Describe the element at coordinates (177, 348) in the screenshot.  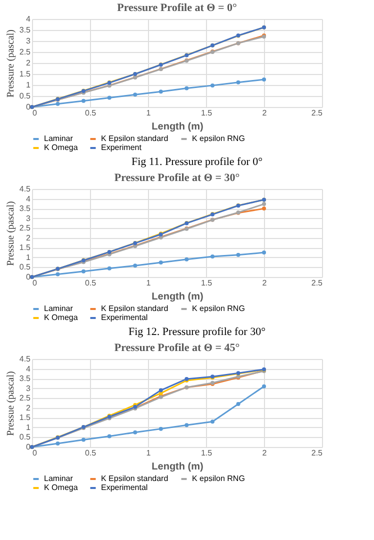
I see `chart-title: Pressure Profile at Θ = 45°` at that location.